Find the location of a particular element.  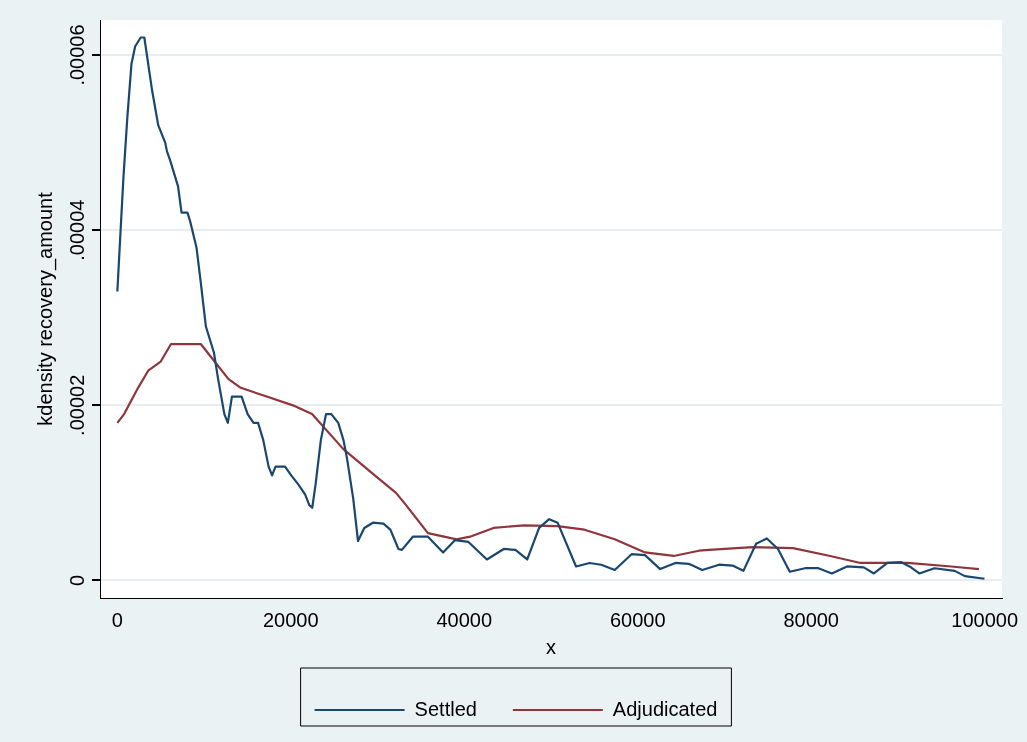

legend-label: Adjudicated is located at coordinates (665, 708).